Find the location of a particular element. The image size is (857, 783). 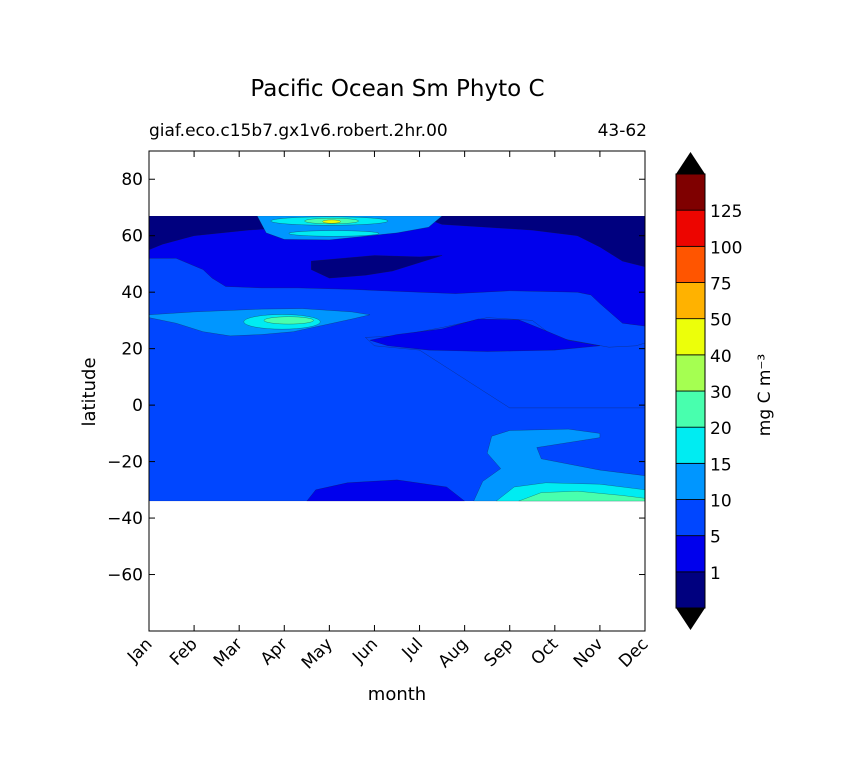

colorbar-tick-label: 30 is located at coordinates (721, 393).